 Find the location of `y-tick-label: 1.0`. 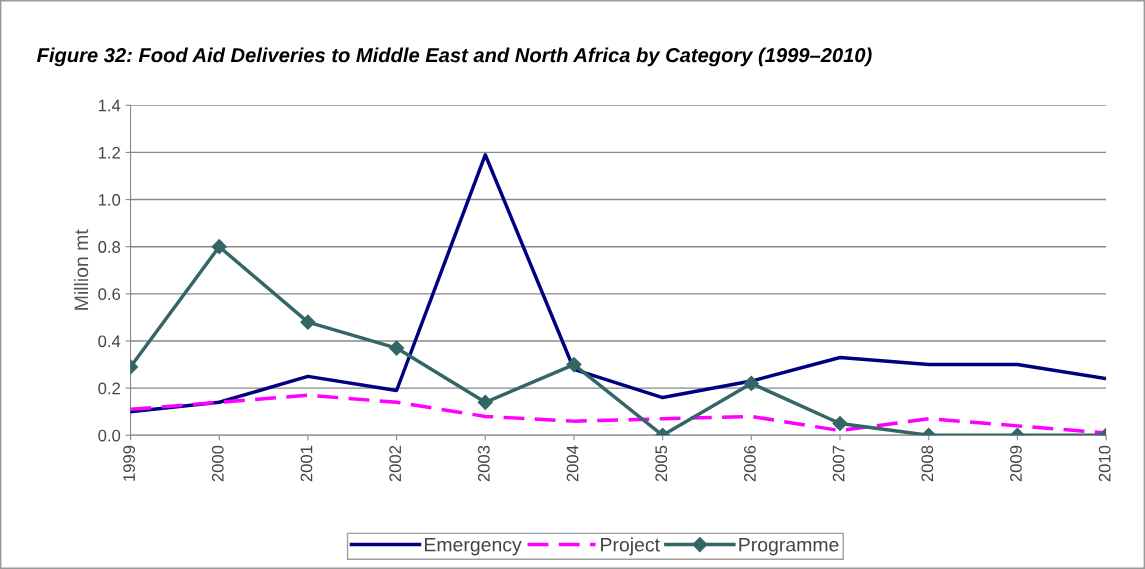

y-tick-label: 1.0 is located at coordinates (109, 199).